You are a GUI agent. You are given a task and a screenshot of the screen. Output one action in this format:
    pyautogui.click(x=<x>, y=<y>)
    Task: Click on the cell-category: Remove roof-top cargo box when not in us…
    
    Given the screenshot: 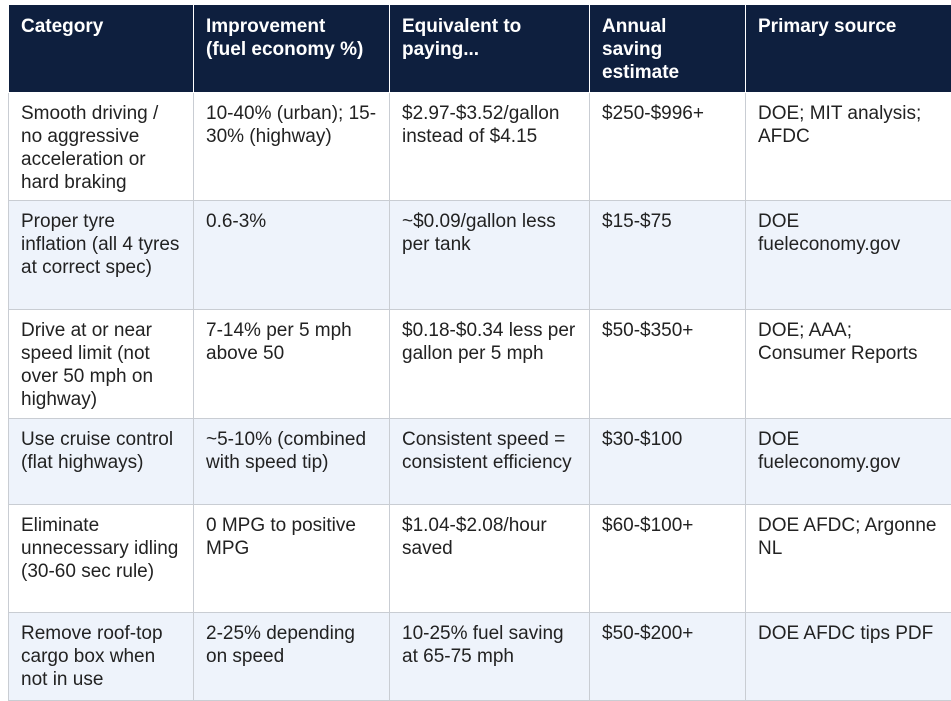 What is the action you would take?
    pyautogui.click(x=101, y=657)
    